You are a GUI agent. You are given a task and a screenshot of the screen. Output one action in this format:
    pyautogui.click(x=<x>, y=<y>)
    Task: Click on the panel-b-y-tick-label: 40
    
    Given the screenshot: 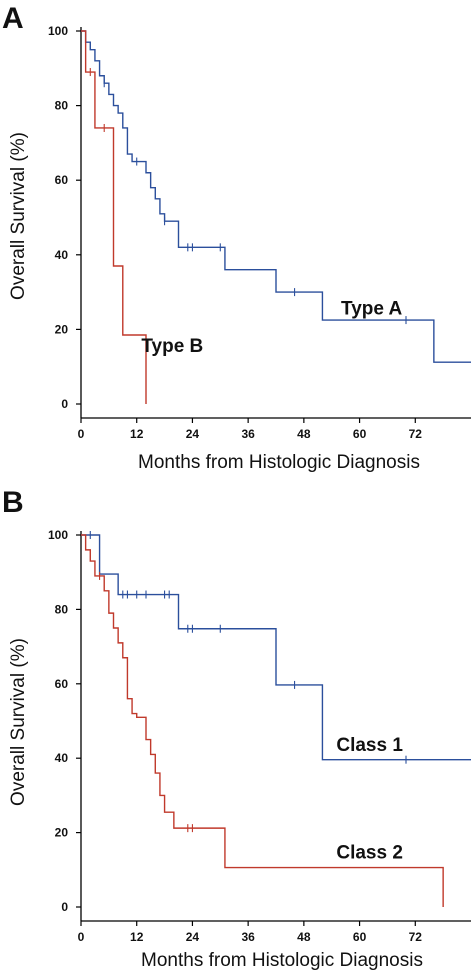 What is the action you would take?
    pyautogui.click(x=62, y=758)
    